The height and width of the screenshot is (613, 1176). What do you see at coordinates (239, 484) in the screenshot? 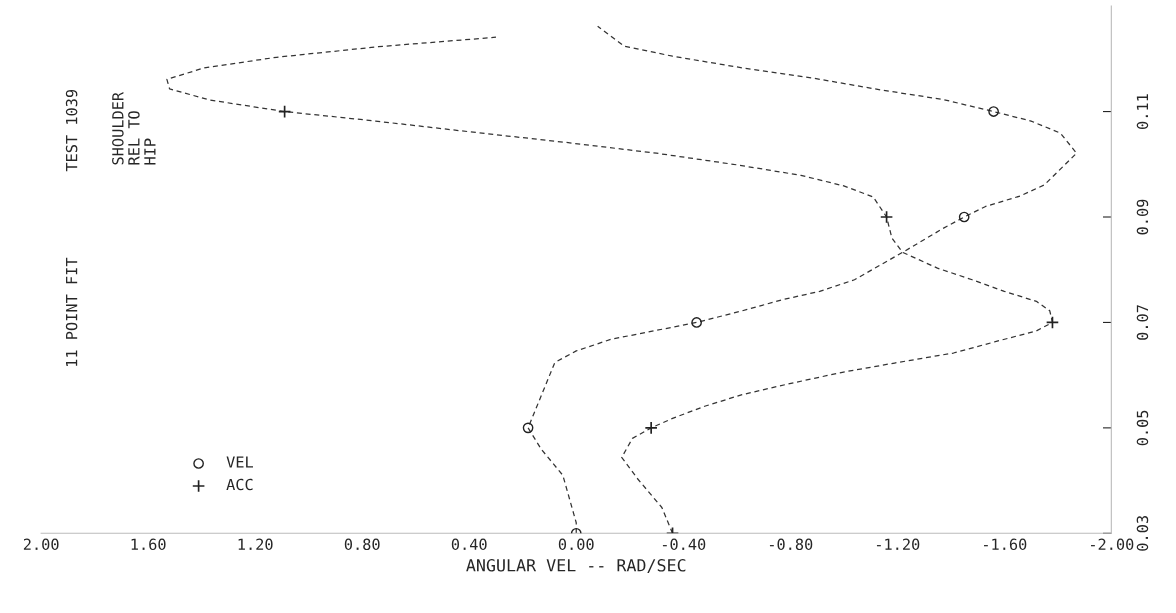
I see `legend-label: ACC` at bounding box center [239, 484].